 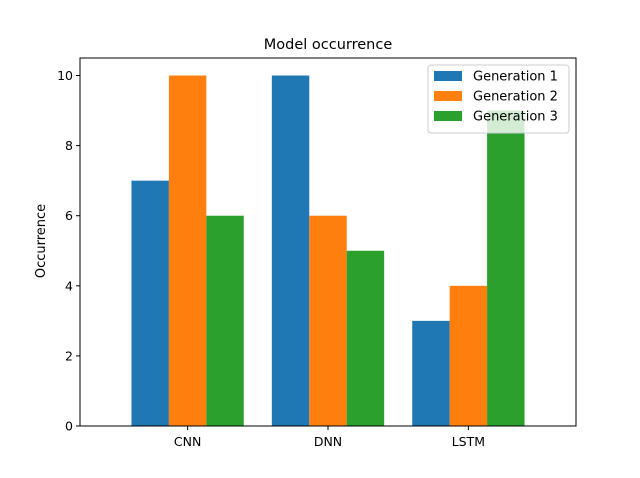 I want to click on bar-generation-3-lstm, so click(x=506, y=268).